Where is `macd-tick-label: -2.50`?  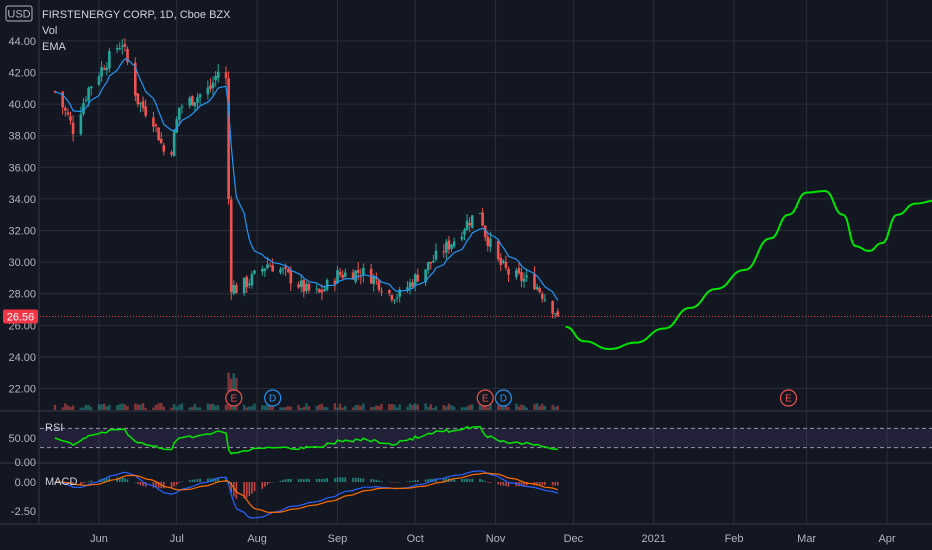 macd-tick-label: -2.50 is located at coordinates (23, 512).